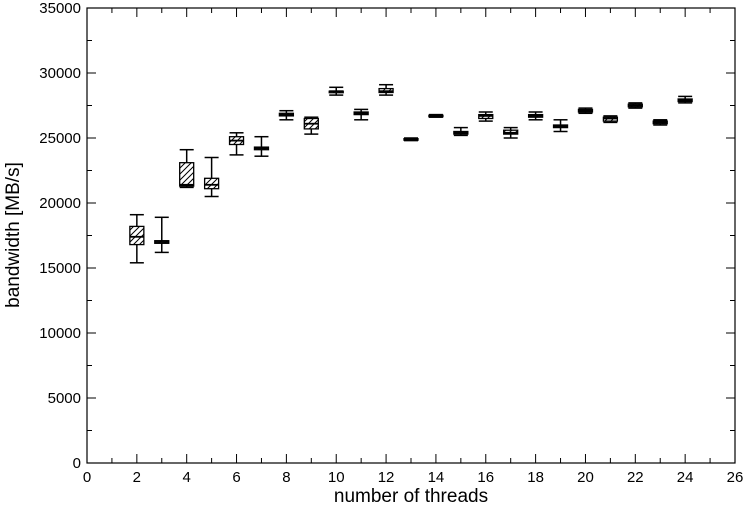 The width and height of the screenshot is (747, 509). I want to click on x-tick-label: 6, so click(236, 477).